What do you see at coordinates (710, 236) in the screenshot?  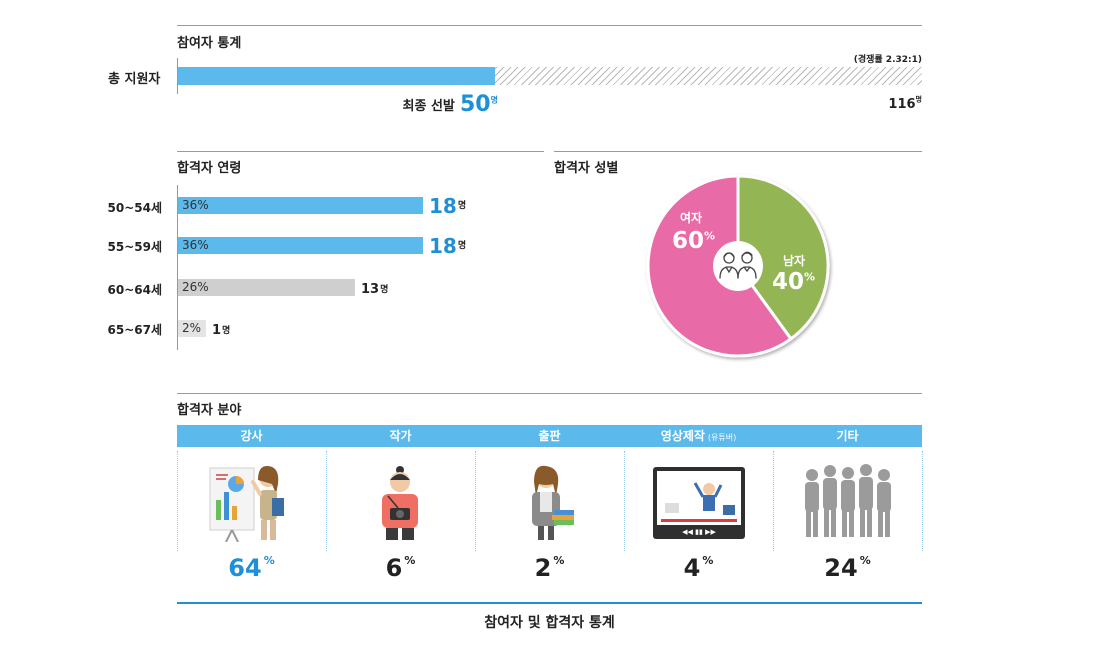 I see `female-pct-unit: %` at bounding box center [710, 236].